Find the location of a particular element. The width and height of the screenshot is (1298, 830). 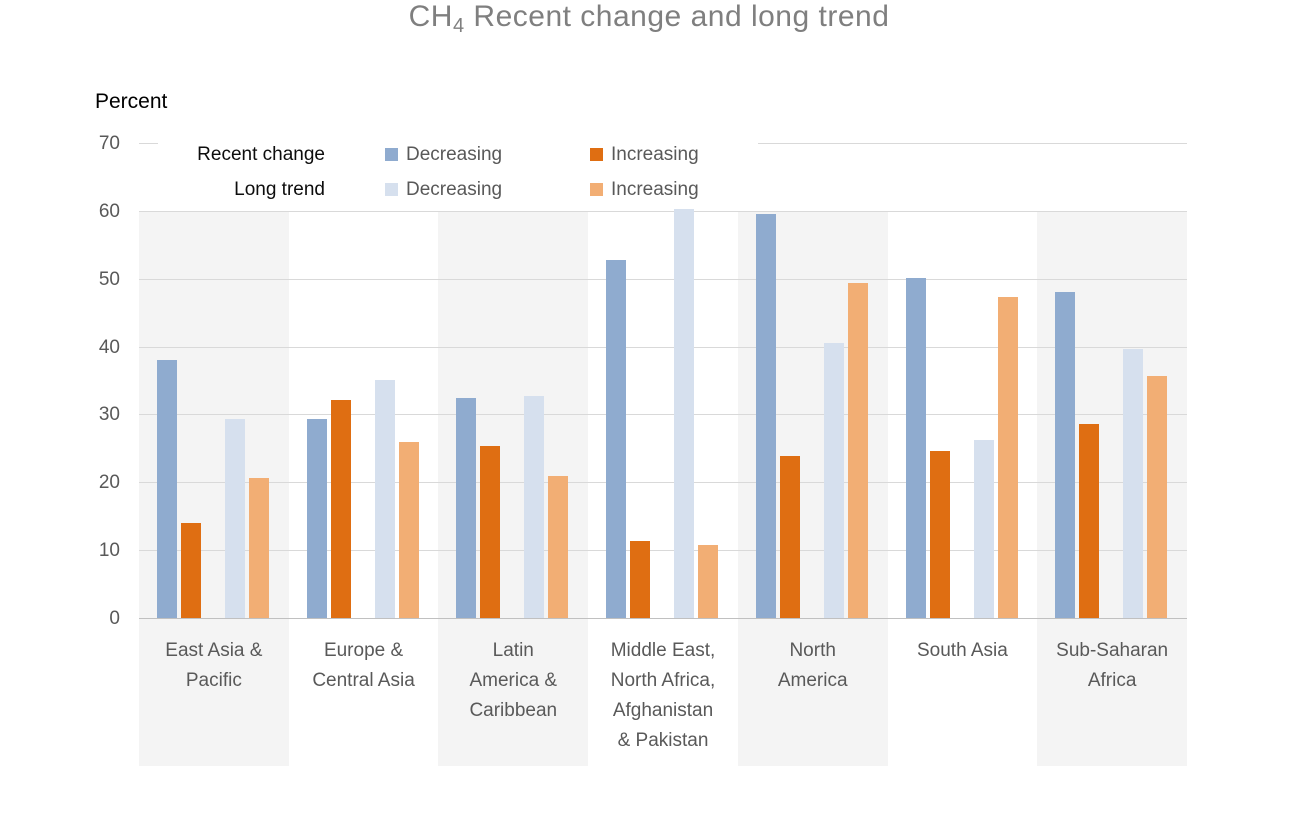

x-axis-label-line: Pacific is located at coordinates (213, 680).